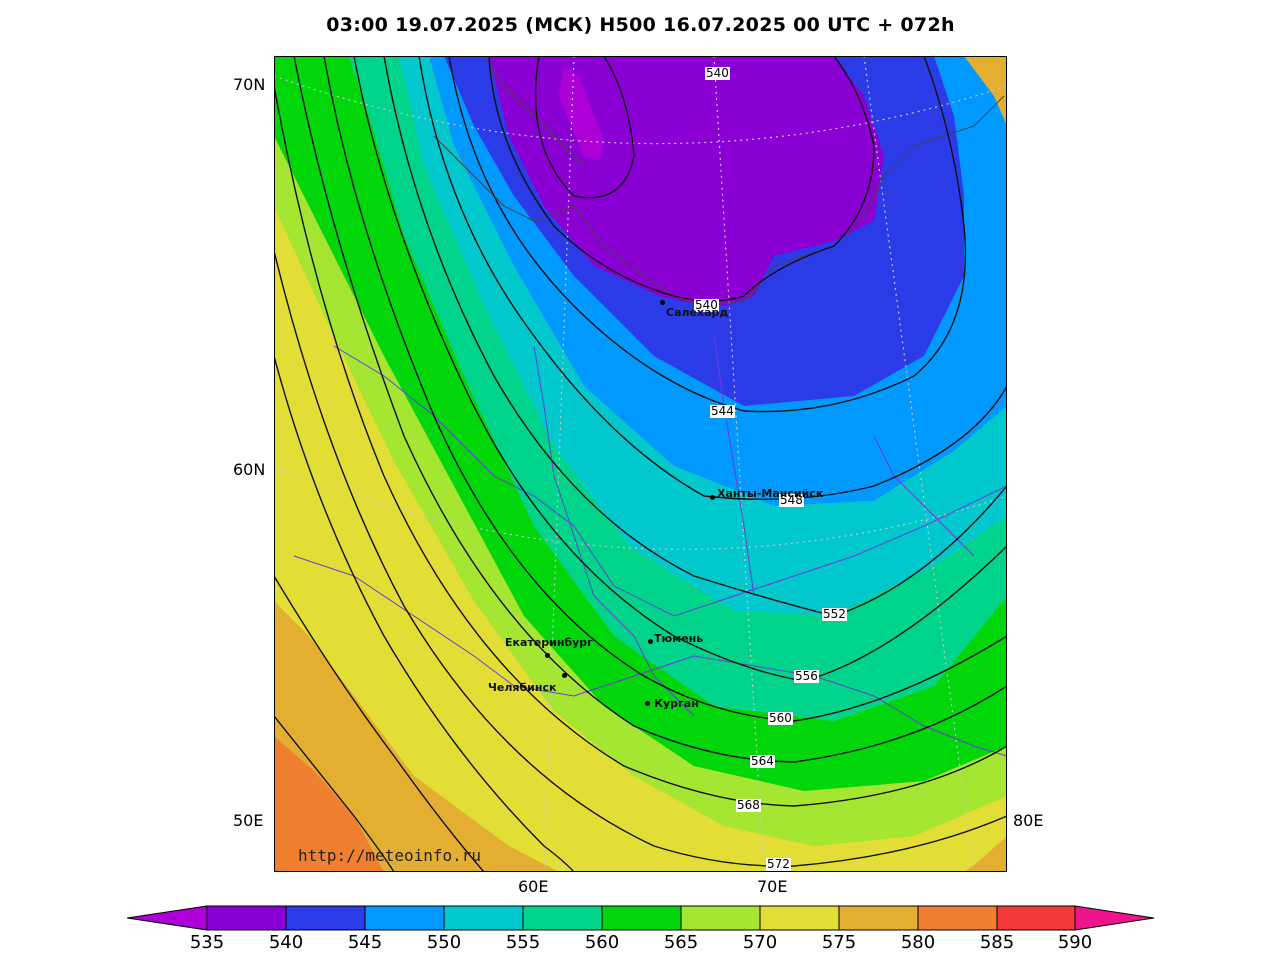 The width and height of the screenshot is (1281, 963). What do you see at coordinates (791, 500) in the screenshot?
I see `contour-label-548: 548` at bounding box center [791, 500].